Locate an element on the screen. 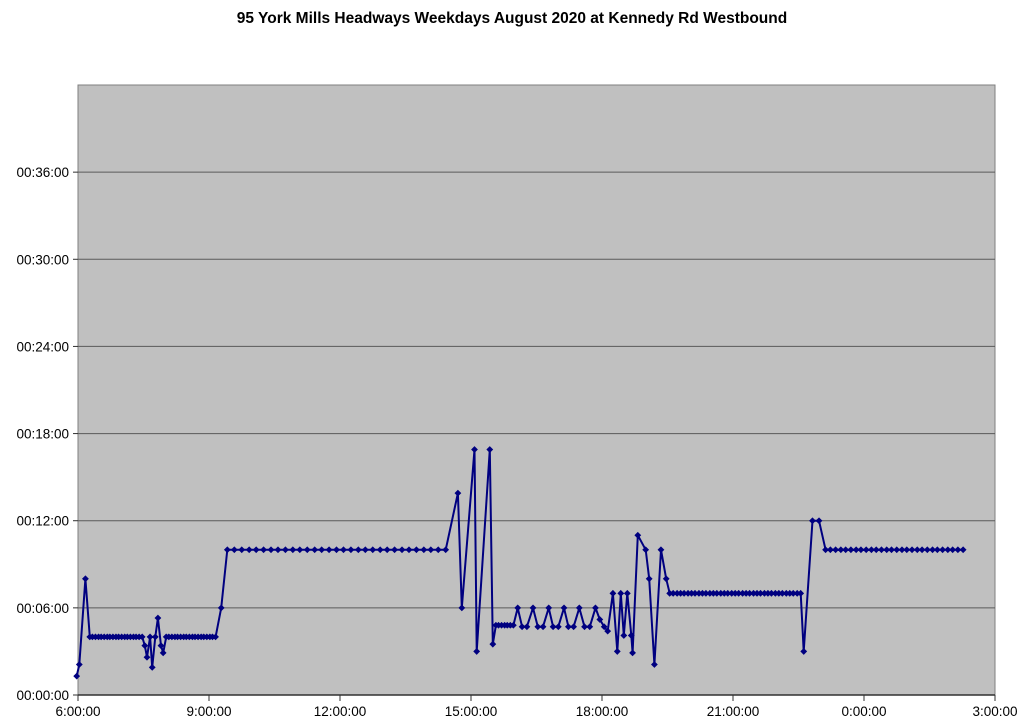 This screenshot has height=722, width=1024. x-tick-label: 0:00:00 is located at coordinates (863, 711).